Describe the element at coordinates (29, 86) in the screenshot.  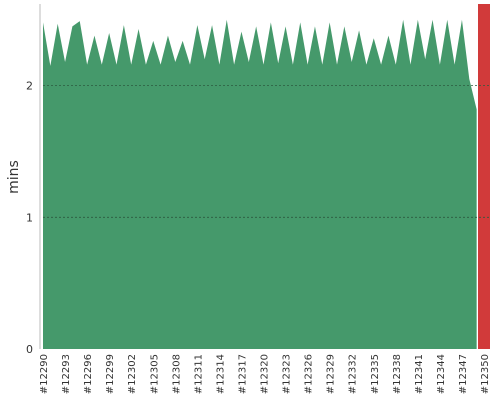
I see `y-tick-label: 2` at that location.